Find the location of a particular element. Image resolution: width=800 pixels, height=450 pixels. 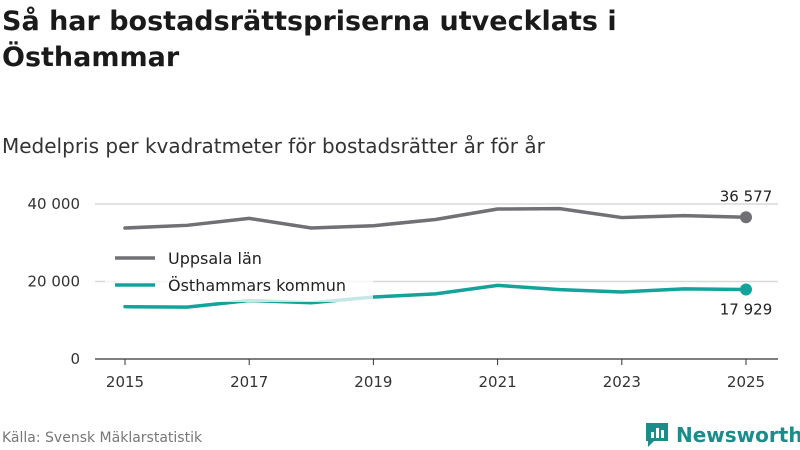

x-tick-label-2025: 2025 is located at coordinates (746, 382).